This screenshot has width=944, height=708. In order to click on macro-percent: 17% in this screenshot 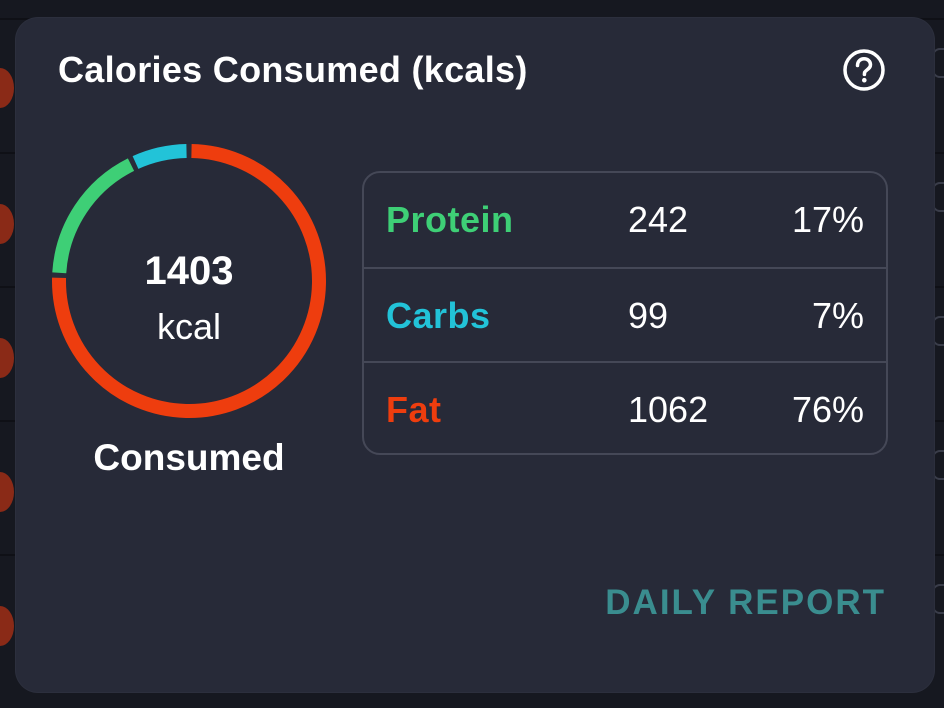, I will do `click(827, 219)`.